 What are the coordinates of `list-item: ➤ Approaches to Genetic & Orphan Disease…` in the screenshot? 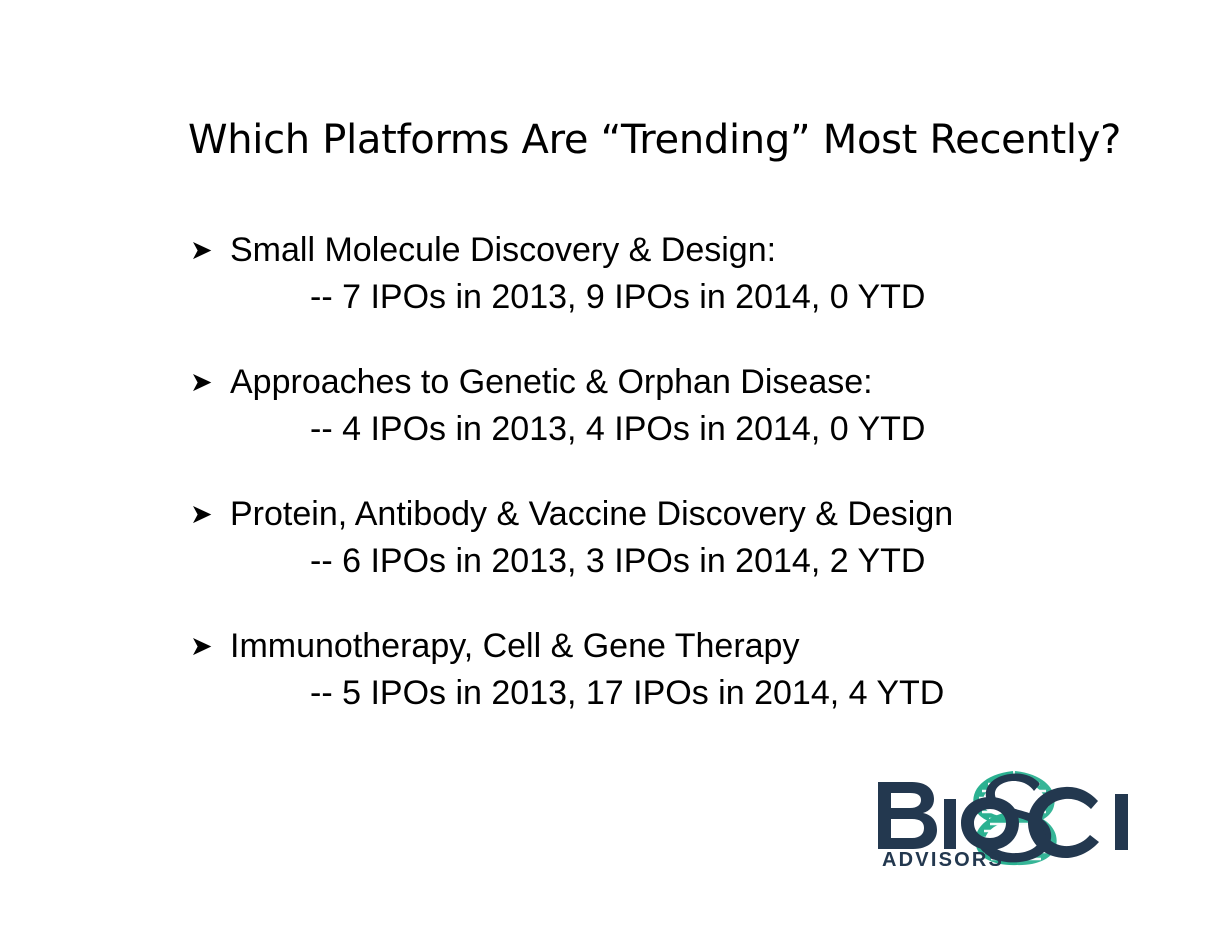 It's located at (640, 426).